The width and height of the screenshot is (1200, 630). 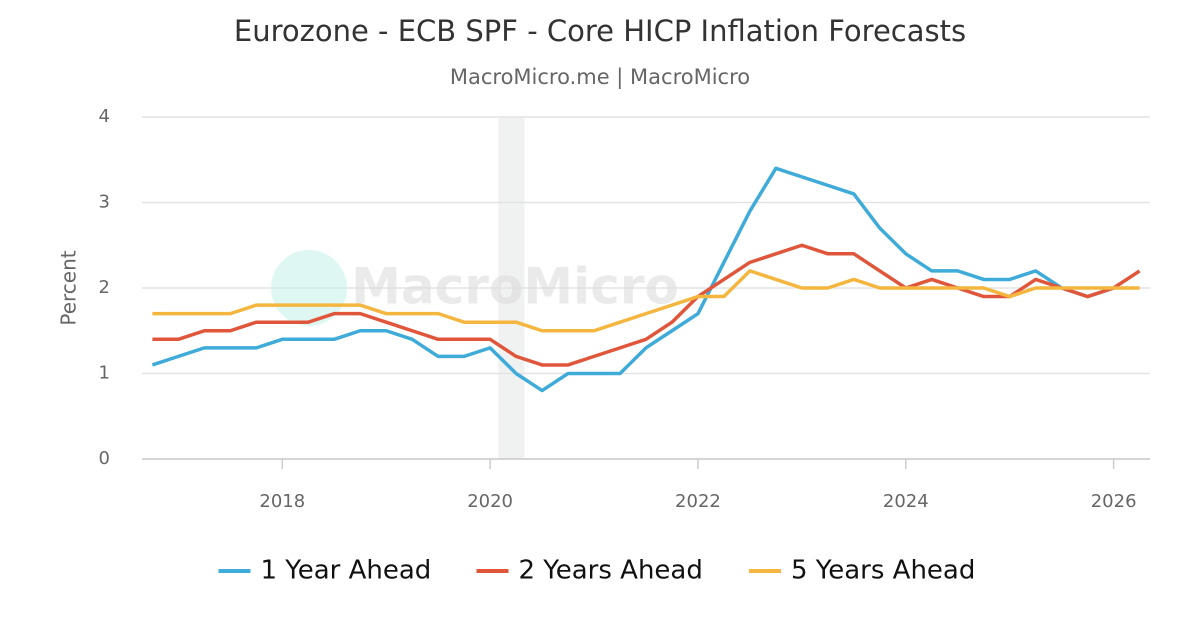 I want to click on y-tick-label: 2, so click(x=104, y=287).